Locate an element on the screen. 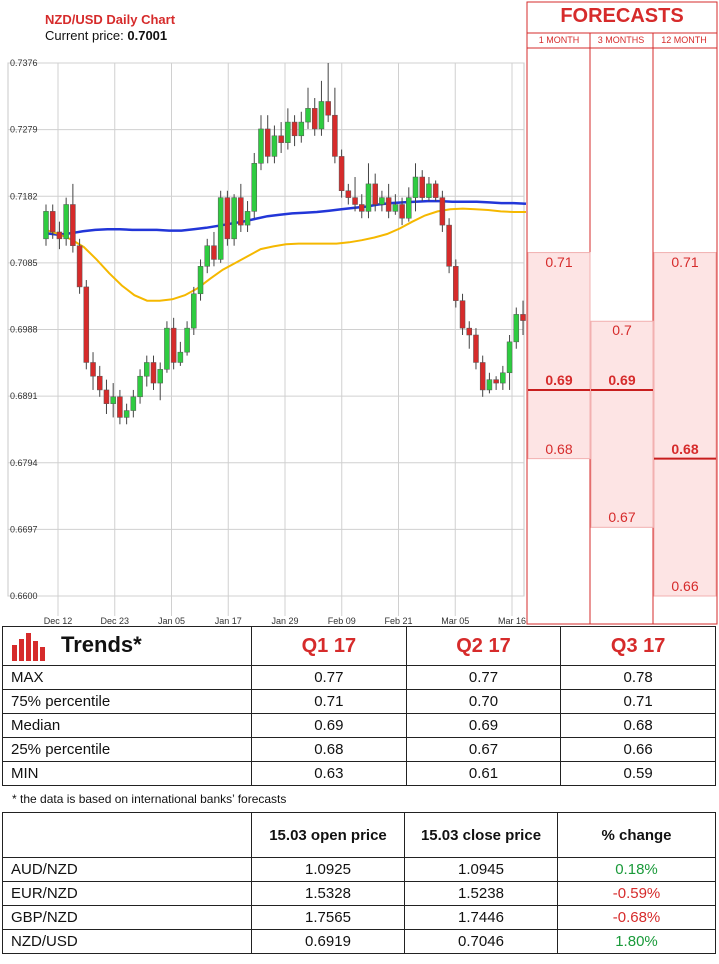  trends-title-cell: Trends* is located at coordinates (127, 646).